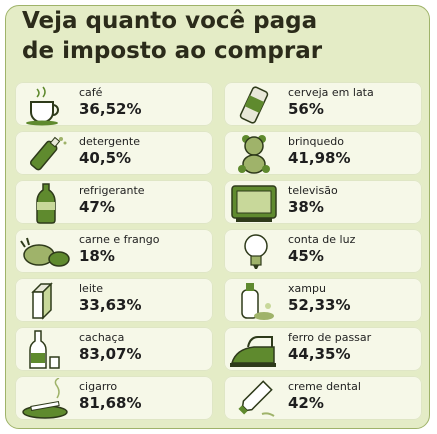 The height and width of the screenshot is (434, 437). What do you see at coordinates (91, 288) in the screenshot?
I see `item-name: leite` at bounding box center [91, 288].